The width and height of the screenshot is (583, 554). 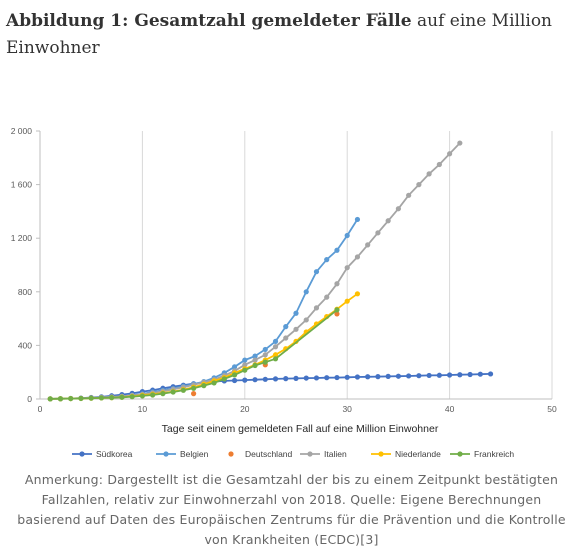 What do you see at coordinates (310, 454) in the screenshot?
I see `legend-marker-italien` at bounding box center [310, 454].